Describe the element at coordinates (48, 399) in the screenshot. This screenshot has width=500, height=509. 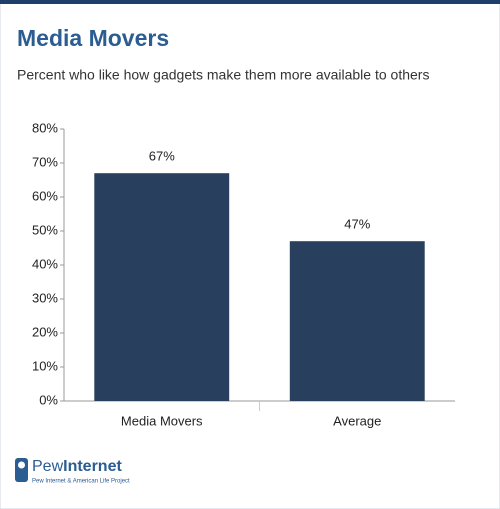
I see `y-tick-label: 0%` at that location.